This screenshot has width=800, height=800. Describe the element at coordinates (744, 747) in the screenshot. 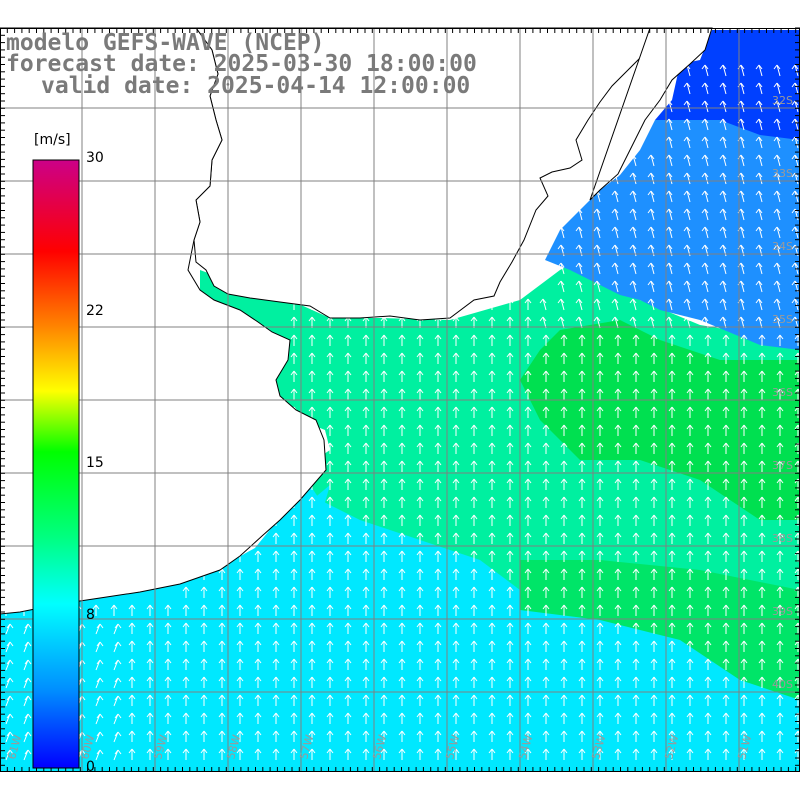

I see `longitude-label: 51W` at that location.